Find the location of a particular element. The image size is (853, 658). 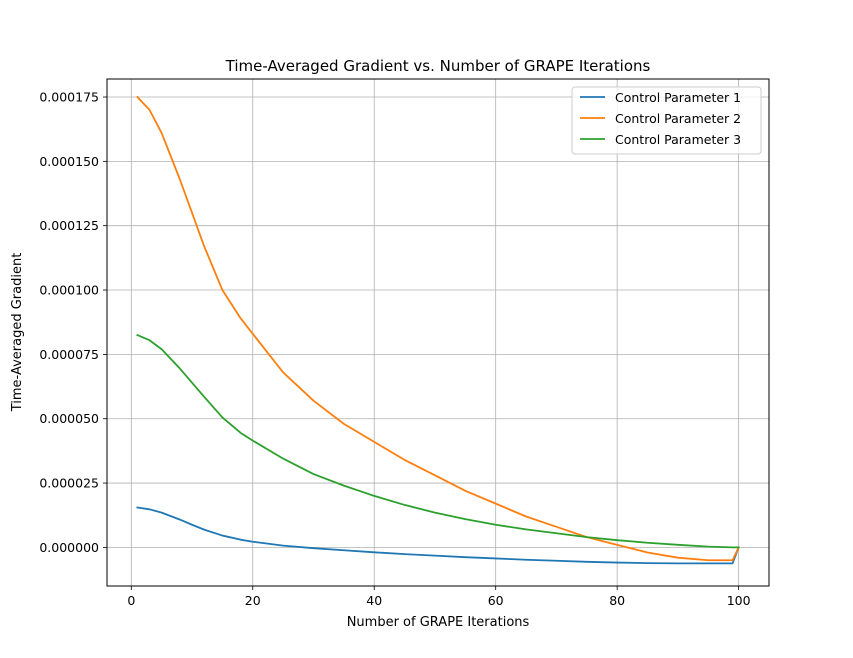

x-tick-label: 20 is located at coordinates (253, 600).